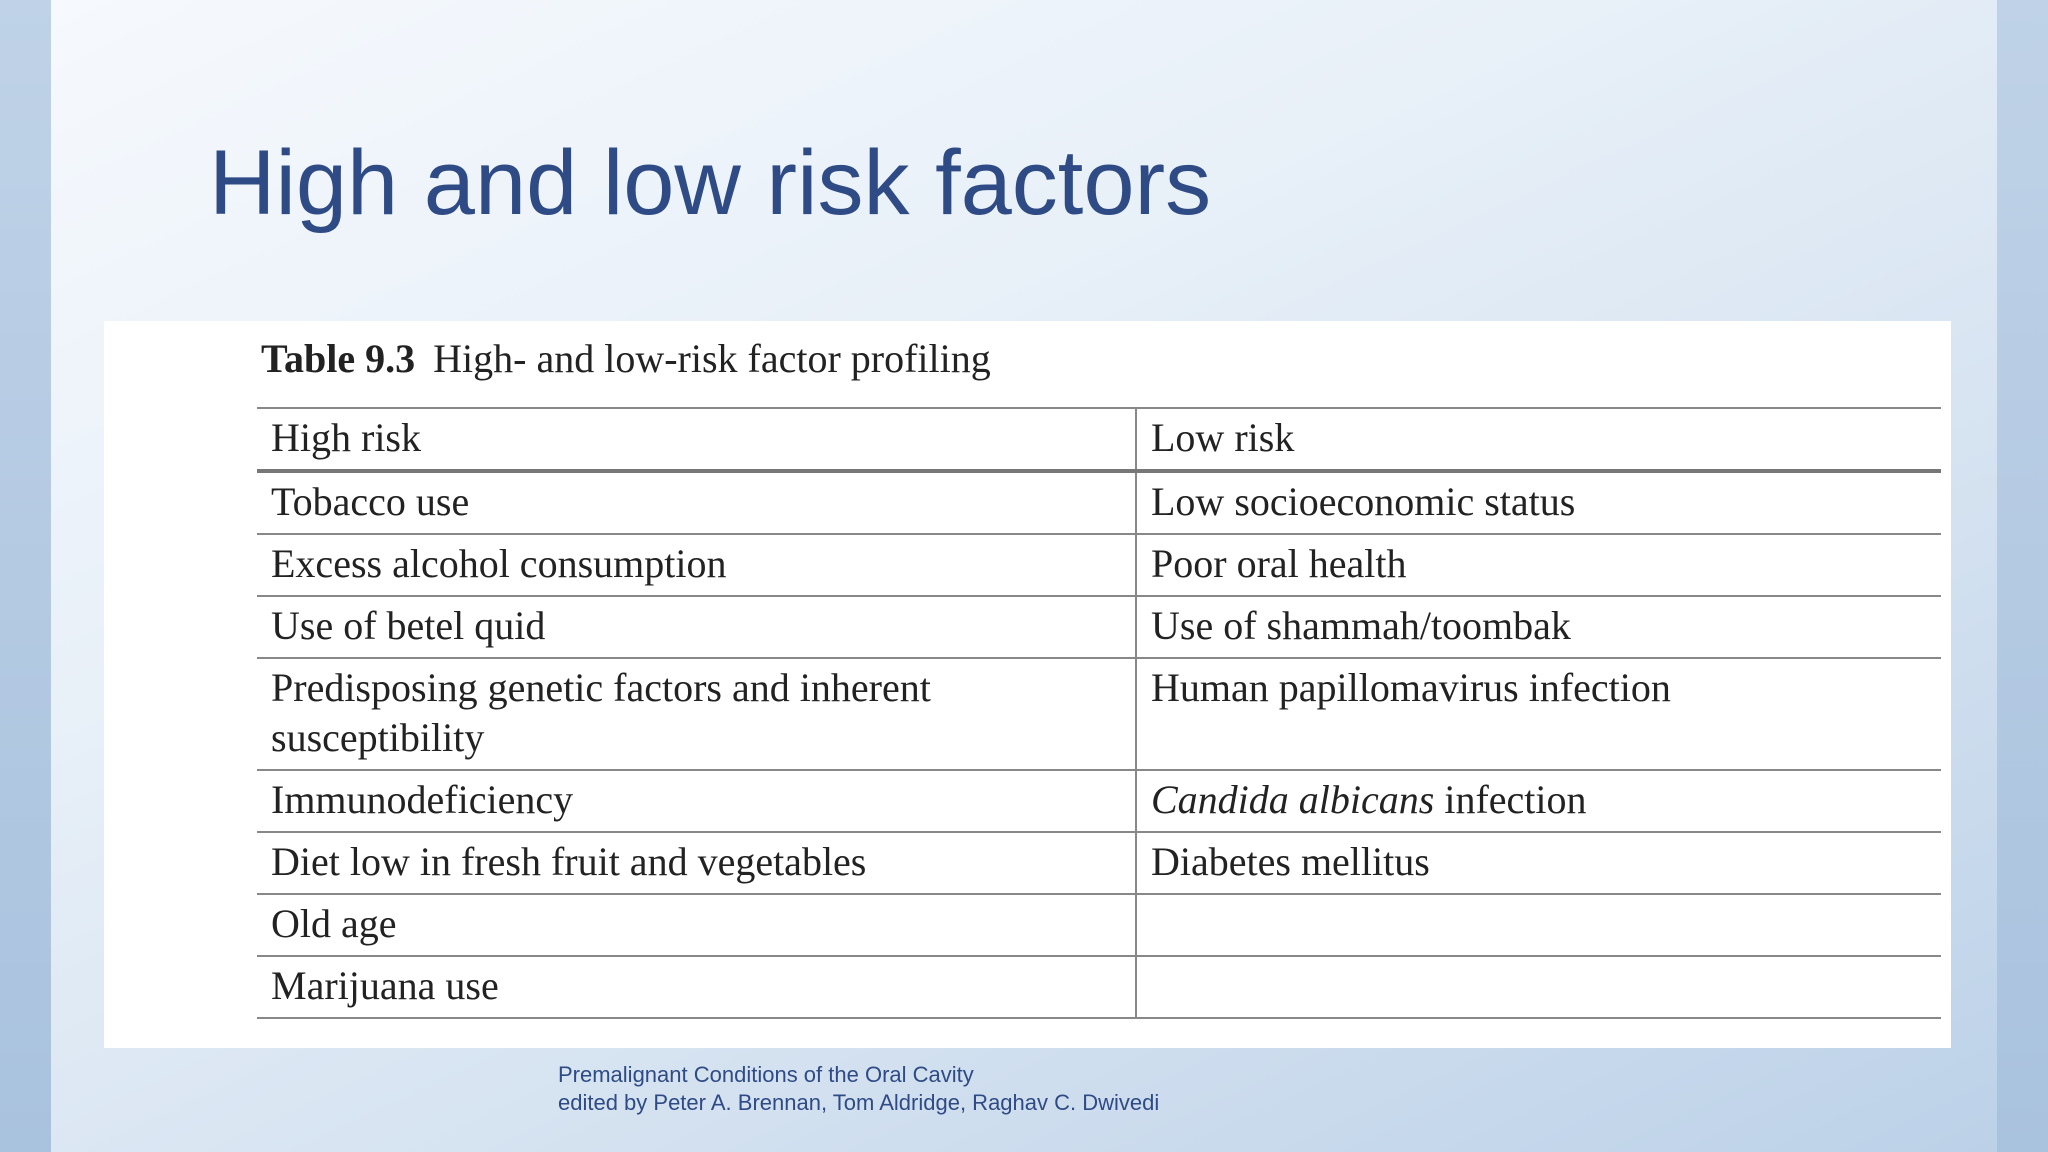  I want to click on header-high-risk: High risk, so click(697, 440).